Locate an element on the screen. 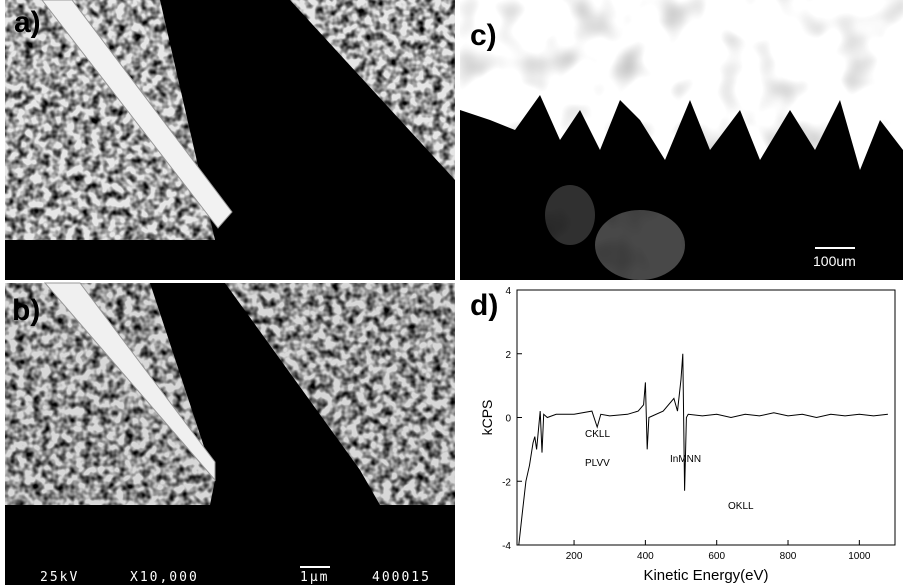  y-axis-title: kCPS is located at coordinates (487, 418).